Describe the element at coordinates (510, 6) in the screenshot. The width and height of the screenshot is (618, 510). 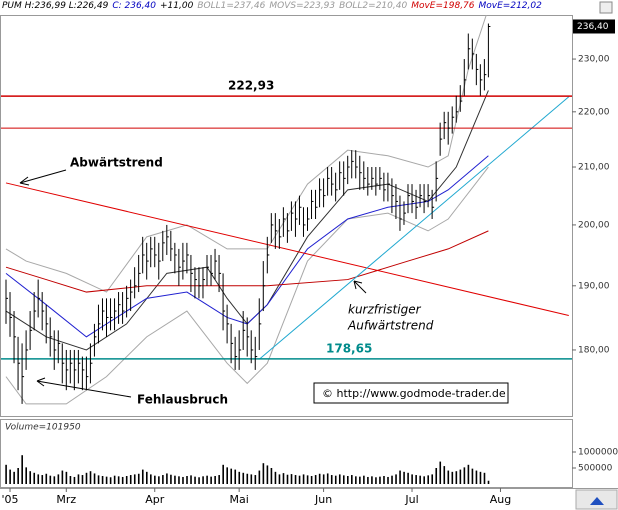
I see `header-item: MovE=212,02` at that location.